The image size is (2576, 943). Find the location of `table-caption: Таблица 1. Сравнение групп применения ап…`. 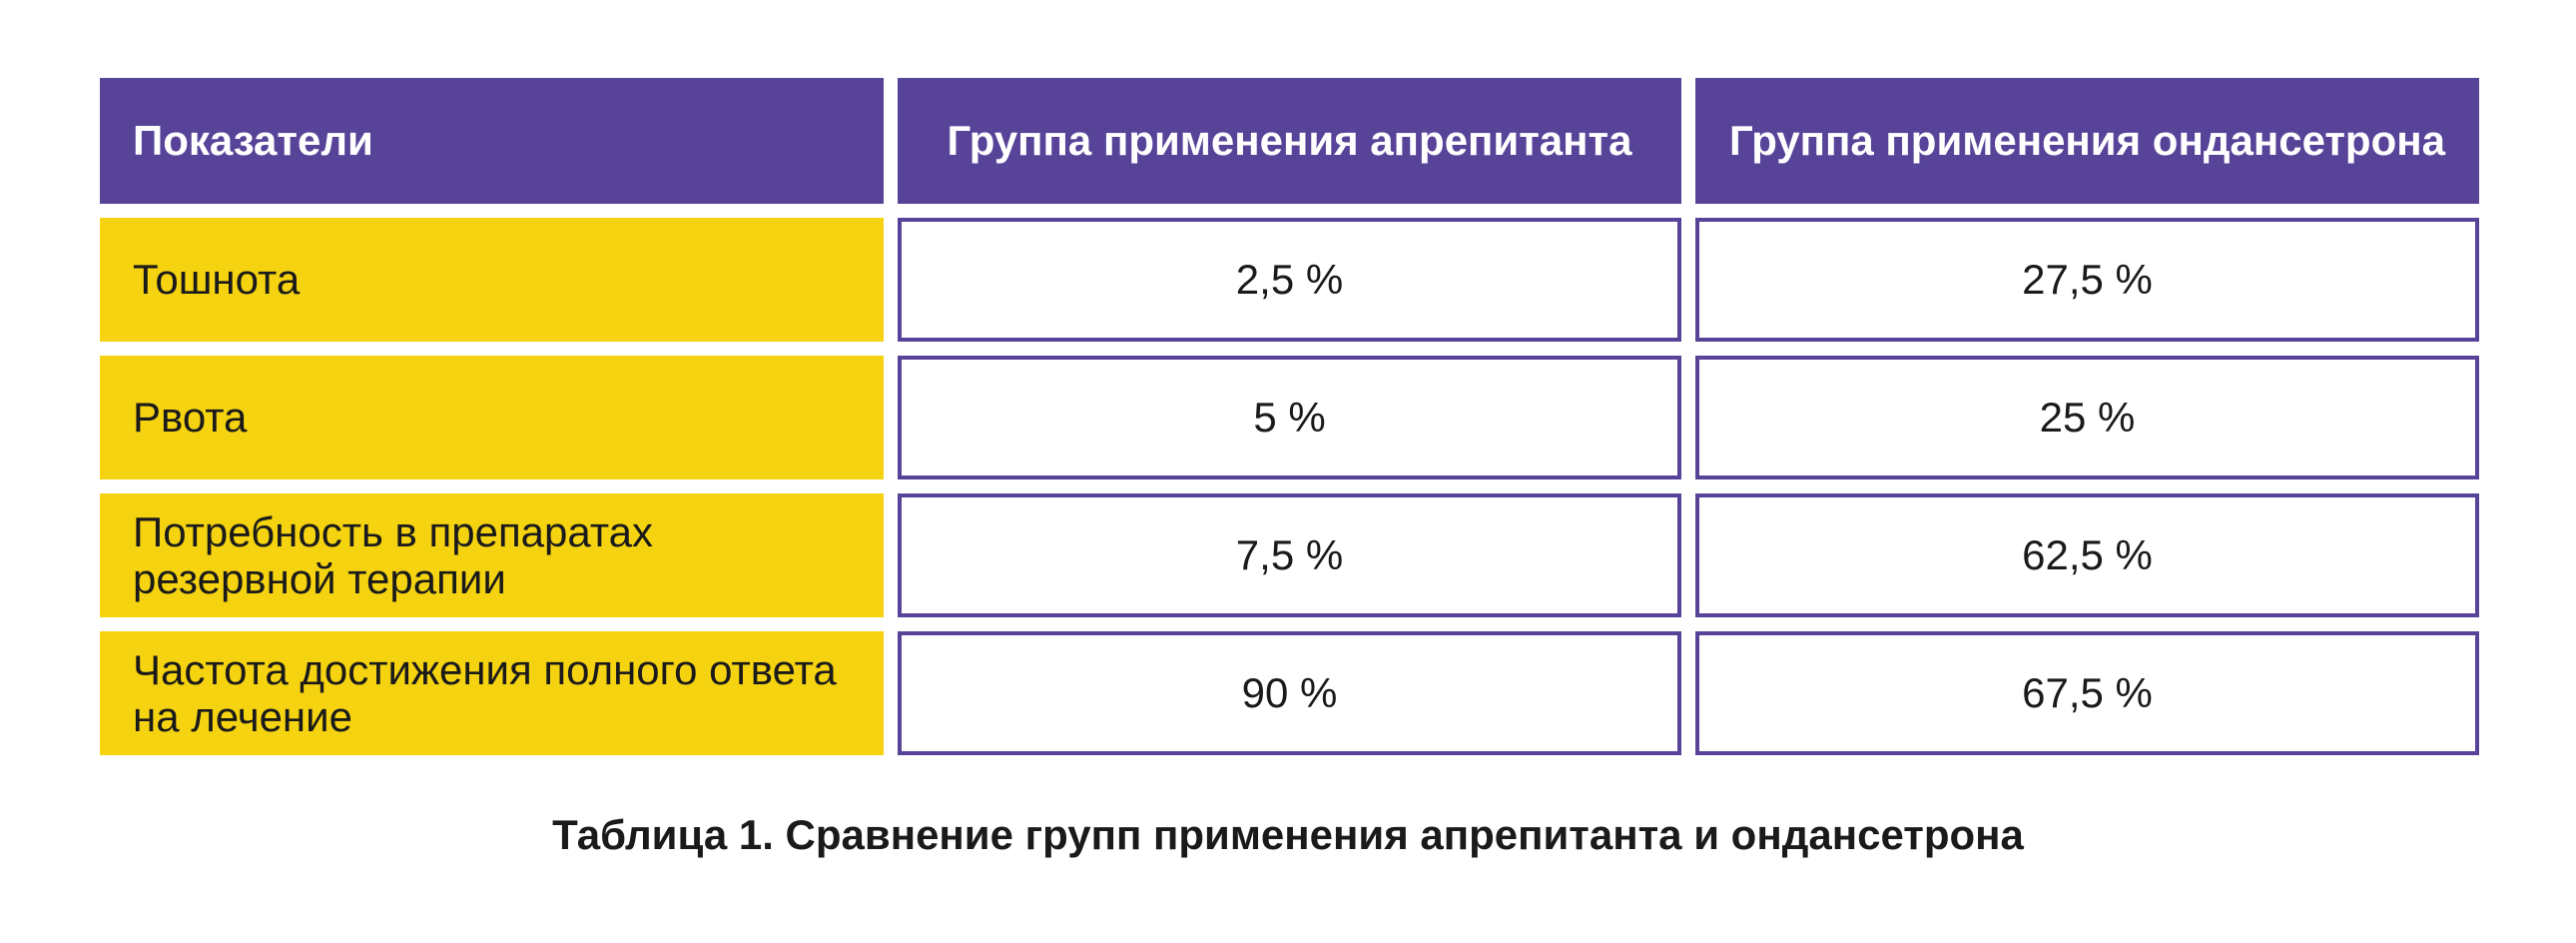

table-caption: Таблица 1. Сравнение групп применения ап… is located at coordinates (1288, 834).